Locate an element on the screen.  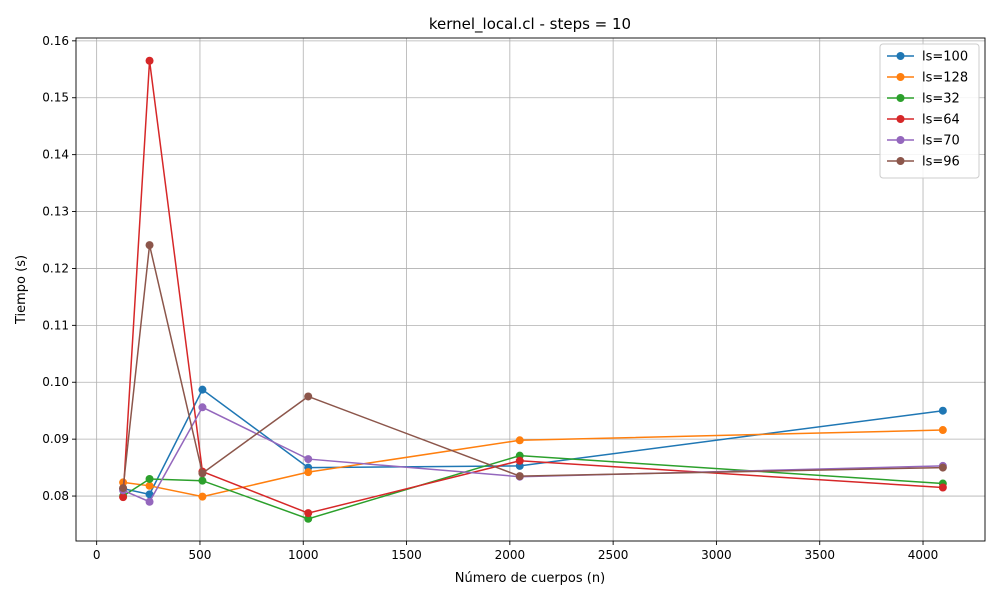
legend-label: ls=70 is located at coordinates (941, 141).